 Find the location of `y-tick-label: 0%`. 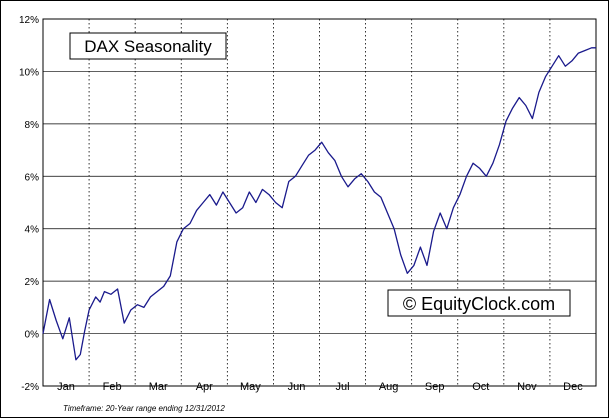

y-tick-label: 0% is located at coordinates (32, 335).